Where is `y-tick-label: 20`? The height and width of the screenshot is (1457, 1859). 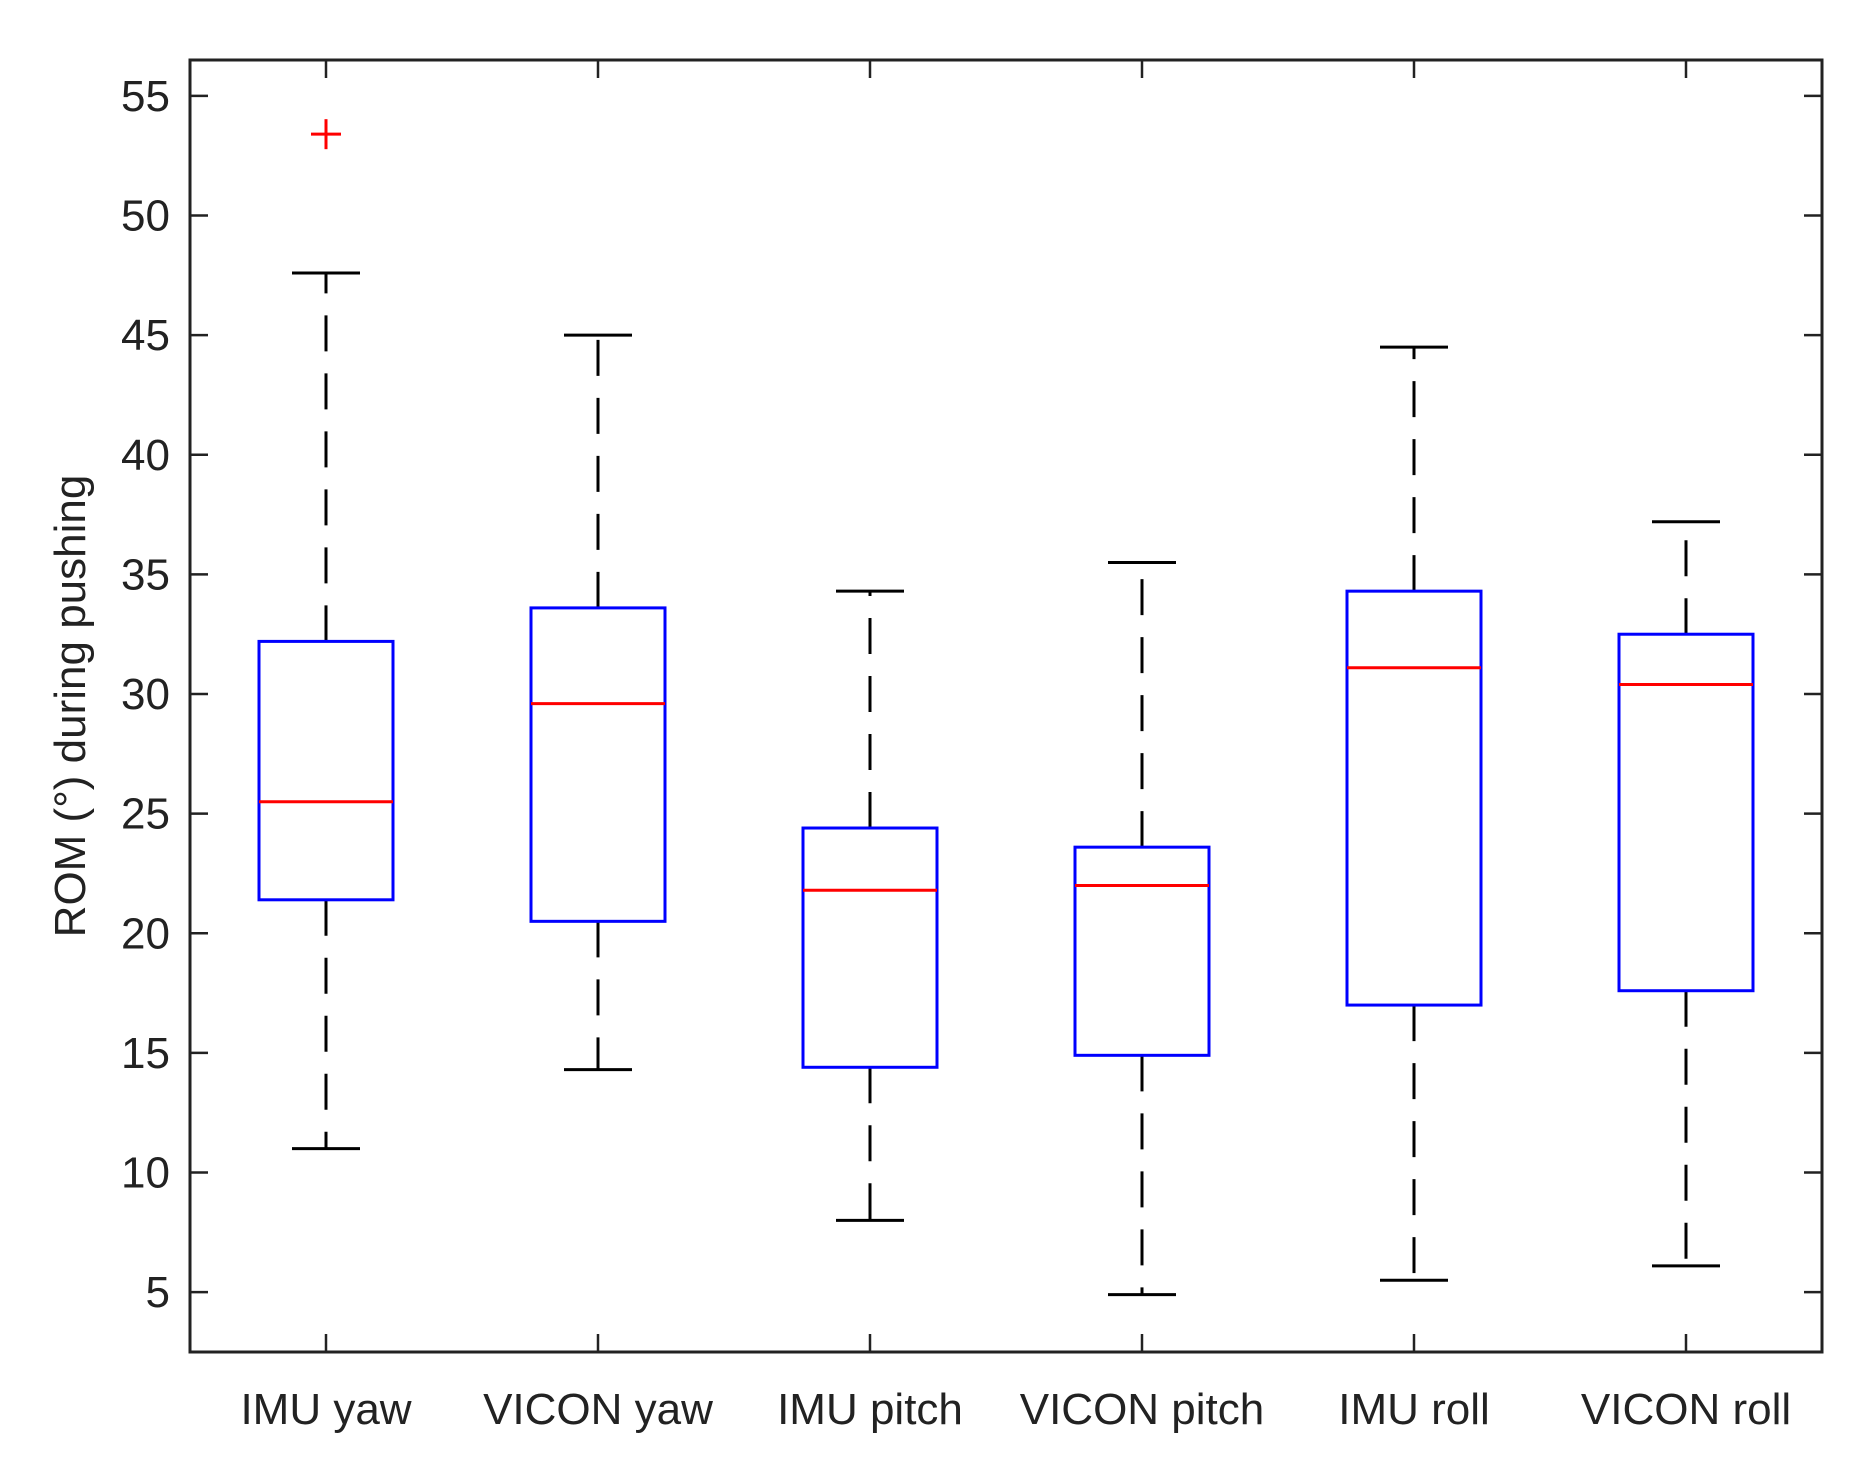 y-tick-label: 20 is located at coordinates (145, 933).